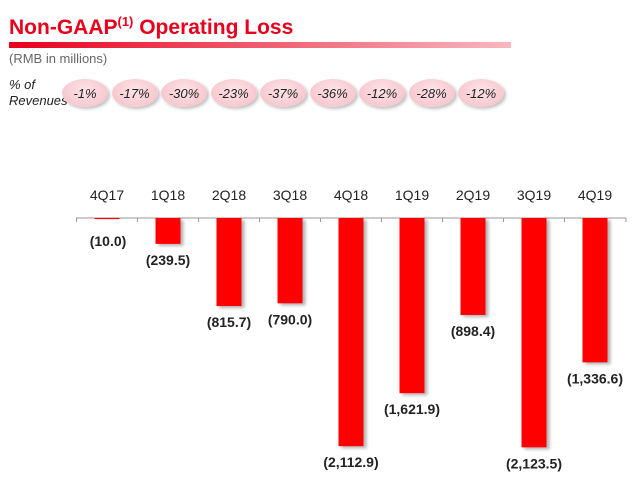 The image size is (640, 498). What do you see at coordinates (534, 463) in the screenshot?
I see `data-label: (2,123.5)` at bounding box center [534, 463].